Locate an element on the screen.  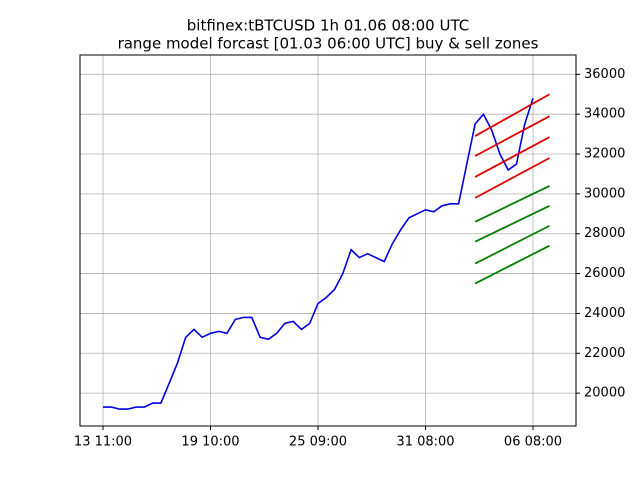
x-tick-label: 25 09:00 is located at coordinates (318, 442).